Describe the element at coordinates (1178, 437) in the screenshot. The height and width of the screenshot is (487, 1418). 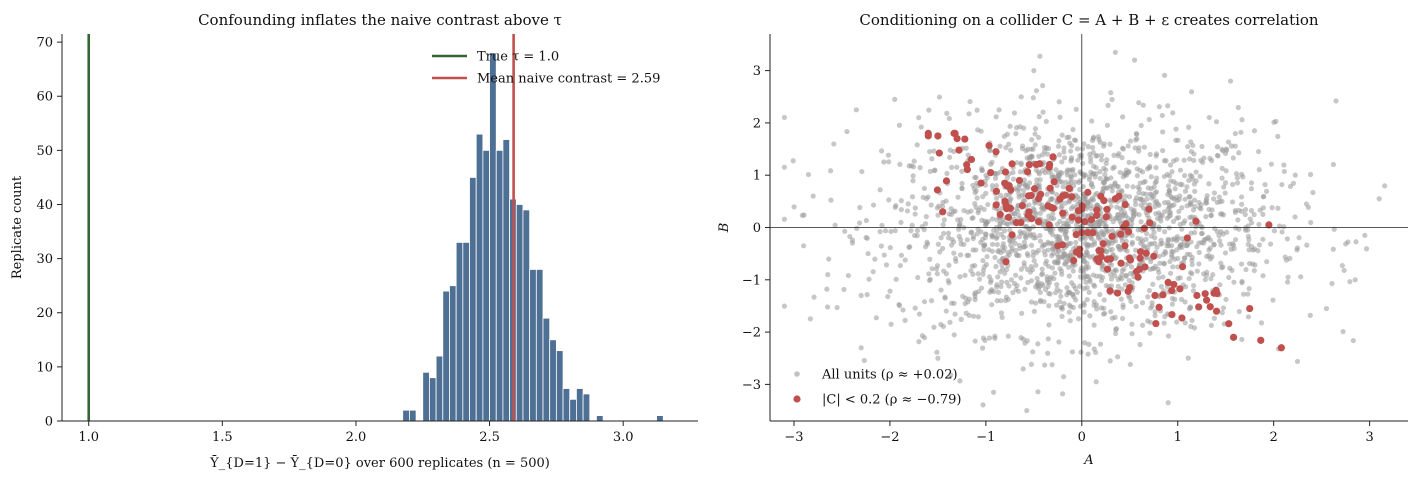
I see `scatter-x-tick-label: 1` at that location.